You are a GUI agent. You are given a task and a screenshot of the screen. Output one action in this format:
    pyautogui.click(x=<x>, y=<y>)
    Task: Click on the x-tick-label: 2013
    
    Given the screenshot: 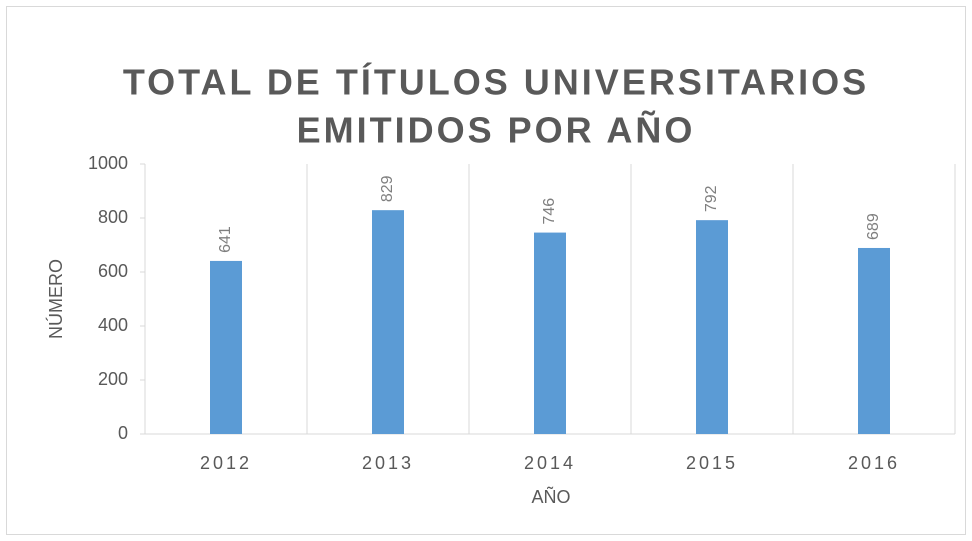 What is the action you would take?
    pyautogui.click(x=388, y=463)
    